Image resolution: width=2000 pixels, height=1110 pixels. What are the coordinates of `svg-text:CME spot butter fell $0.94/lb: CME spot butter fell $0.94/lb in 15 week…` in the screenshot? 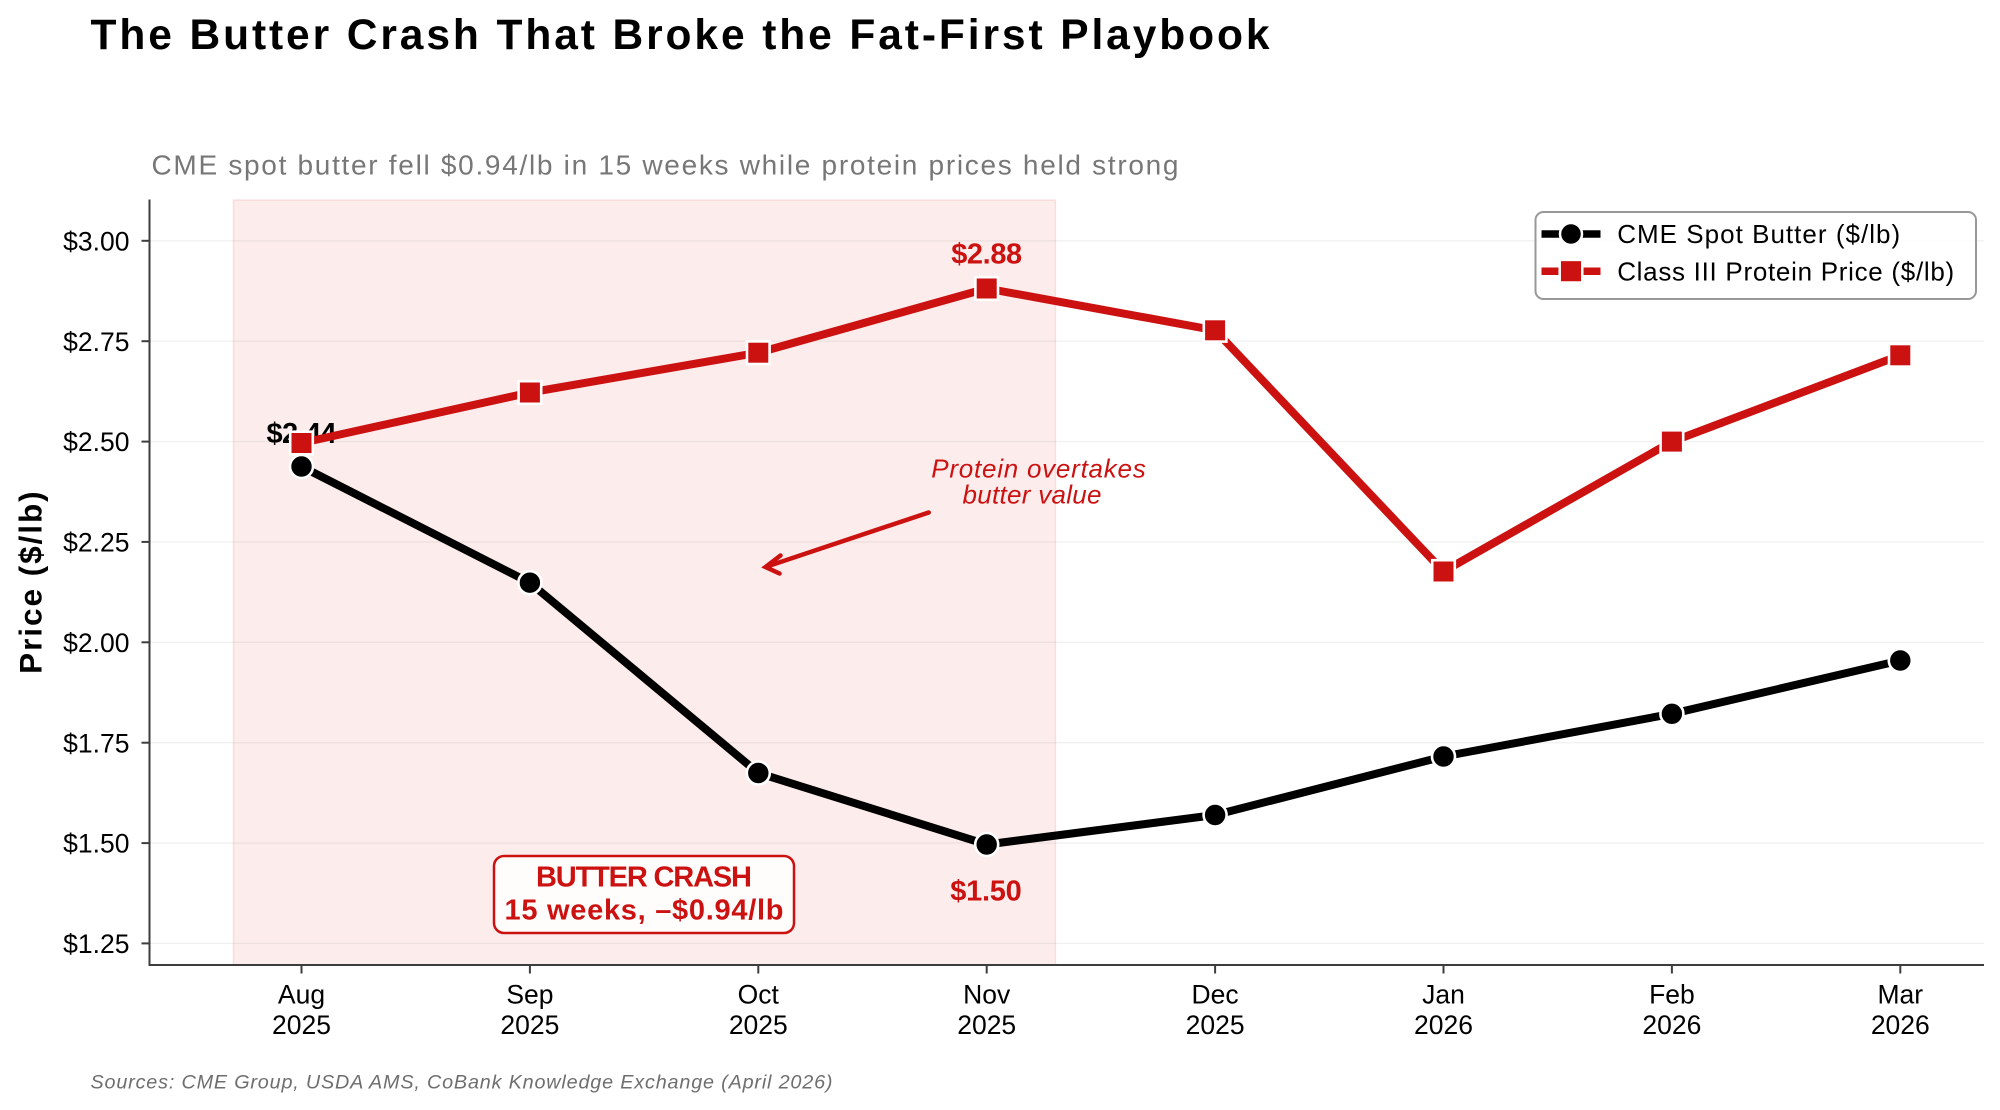 It's located at (665, 165).